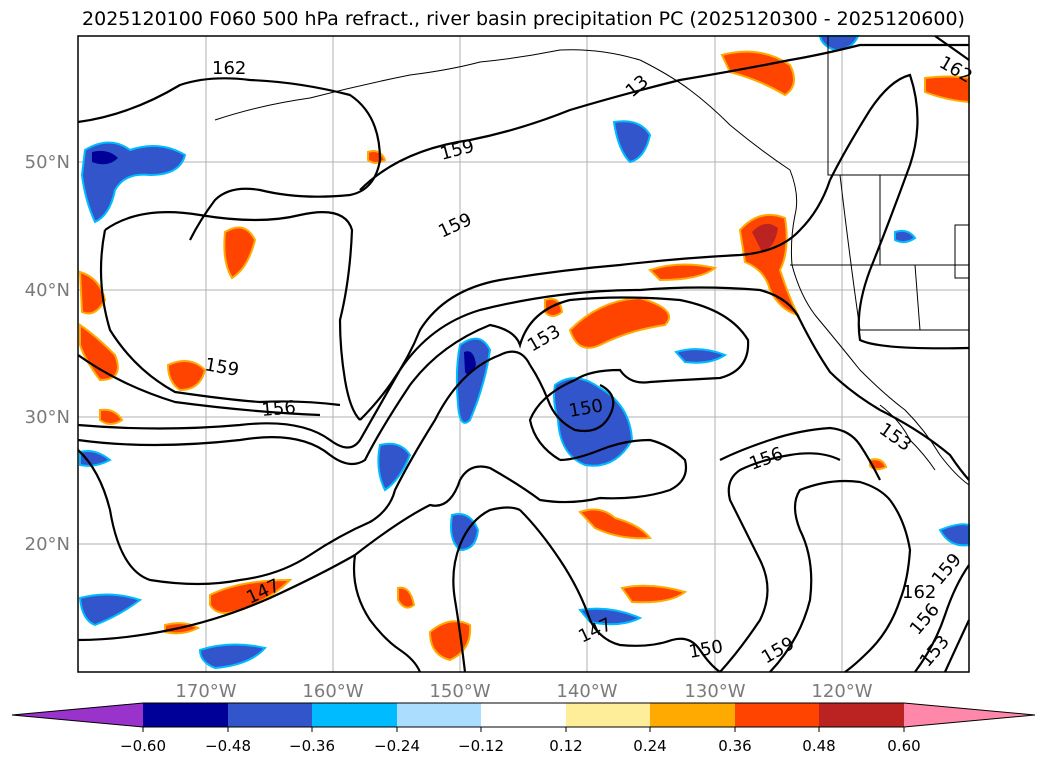 The width and height of the screenshot is (1047, 765). Describe the element at coordinates (969, 715) in the screenshot. I see `colorbar-right-arrow` at that location.